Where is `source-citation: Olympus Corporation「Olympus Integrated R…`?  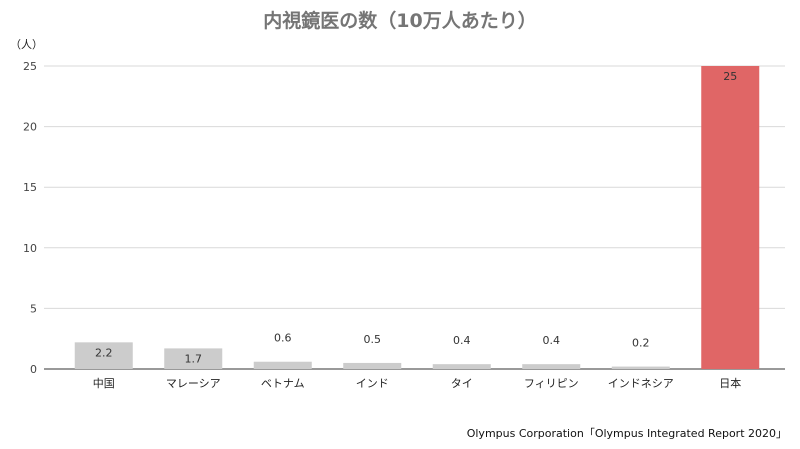 source-citation: Olympus Corporation「Olympus Integrated R… is located at coordinates (627, 433).